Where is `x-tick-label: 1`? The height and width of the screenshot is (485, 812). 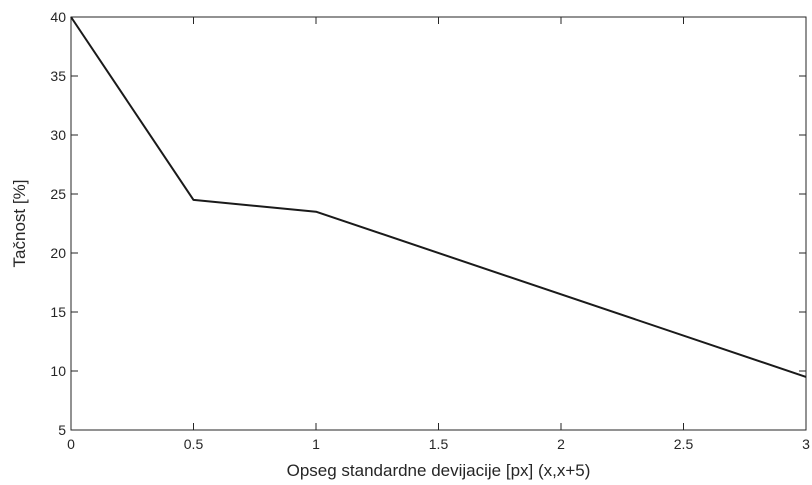
x-tick-label: 1 is located at coordinates (316, 444).